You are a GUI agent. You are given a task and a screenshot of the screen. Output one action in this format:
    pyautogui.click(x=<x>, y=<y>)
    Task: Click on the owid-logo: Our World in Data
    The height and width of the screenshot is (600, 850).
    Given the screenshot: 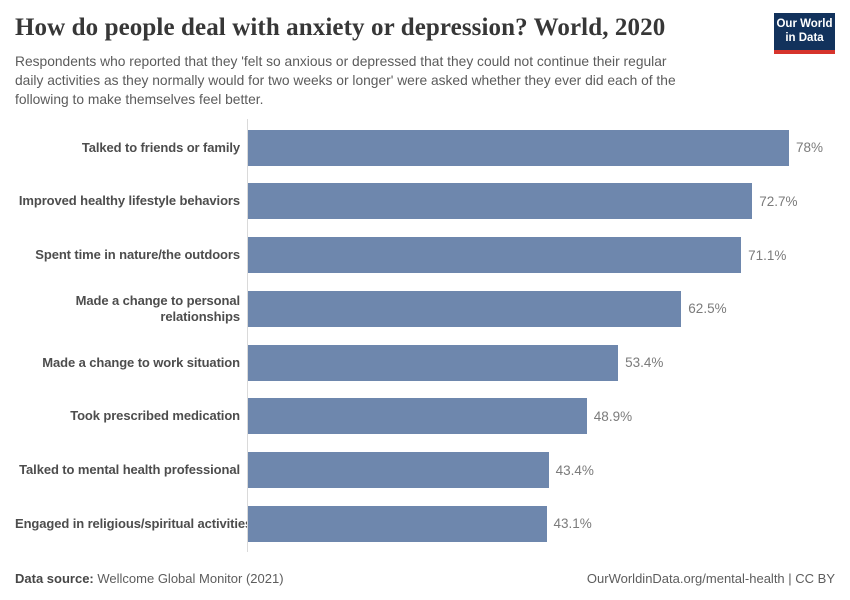 What is the action you would take?
    pyautogui.click(x=804, y=33)
    